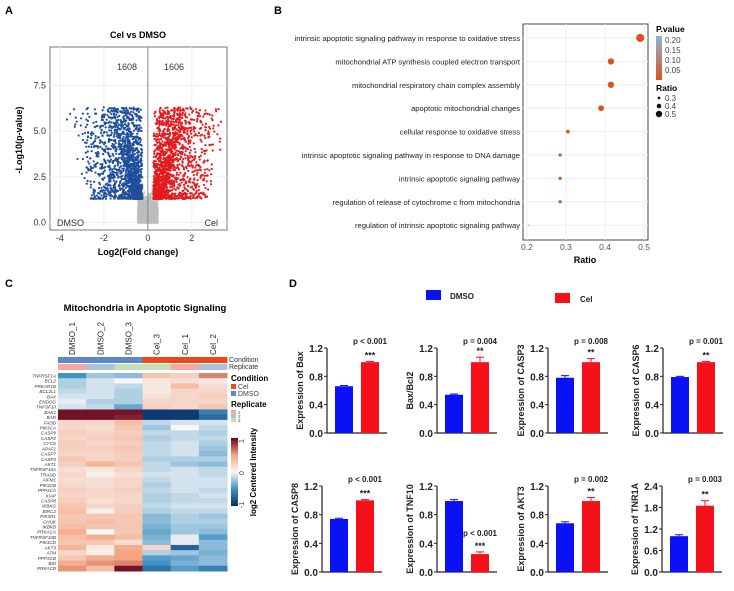 Image resolution: width=734 pixels, height=591 pixels. I want to click on condition-cell, so click(157, 360).